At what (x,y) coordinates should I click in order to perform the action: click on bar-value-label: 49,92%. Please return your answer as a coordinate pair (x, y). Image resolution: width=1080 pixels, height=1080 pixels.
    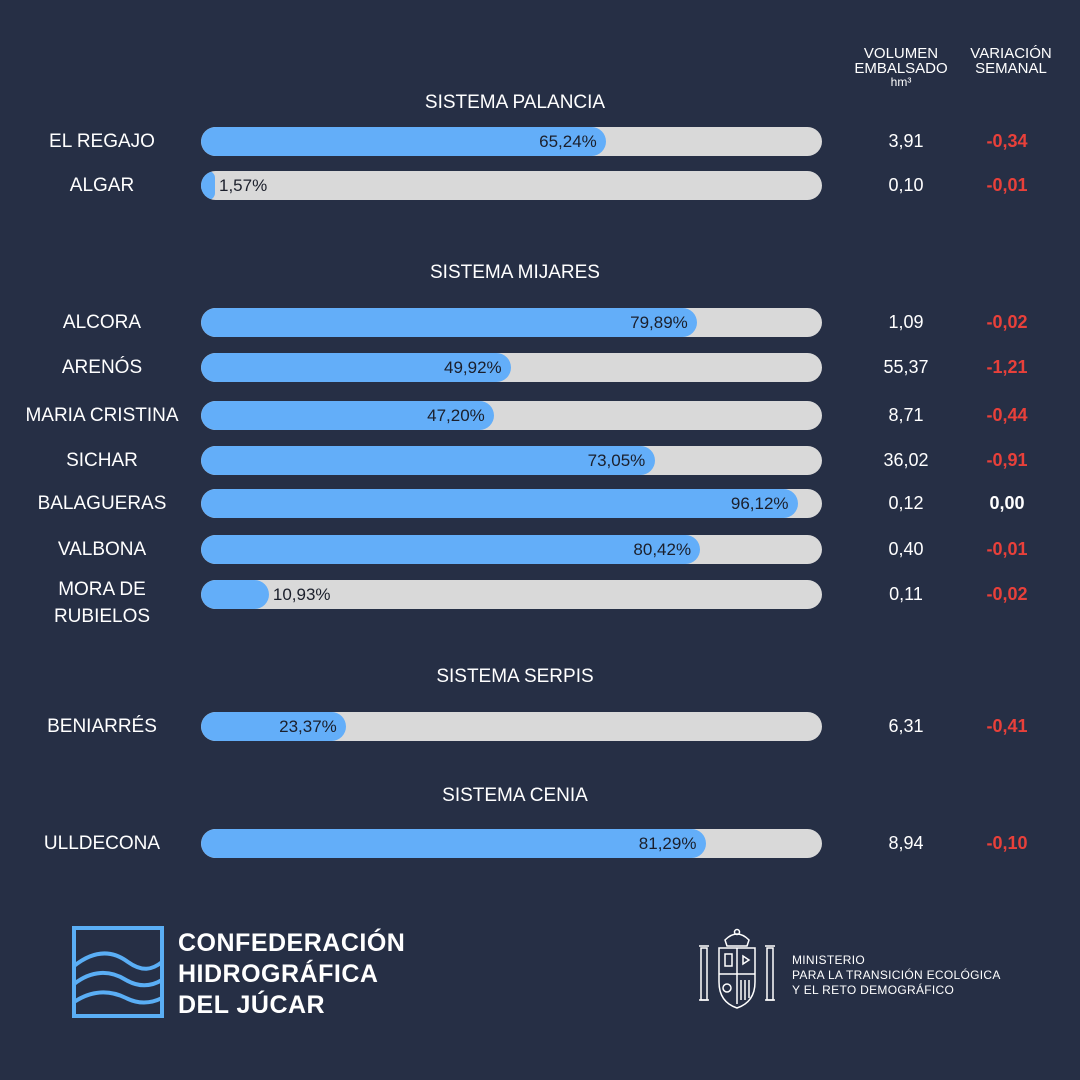
    Looking at the image, I should click on (473, 367).